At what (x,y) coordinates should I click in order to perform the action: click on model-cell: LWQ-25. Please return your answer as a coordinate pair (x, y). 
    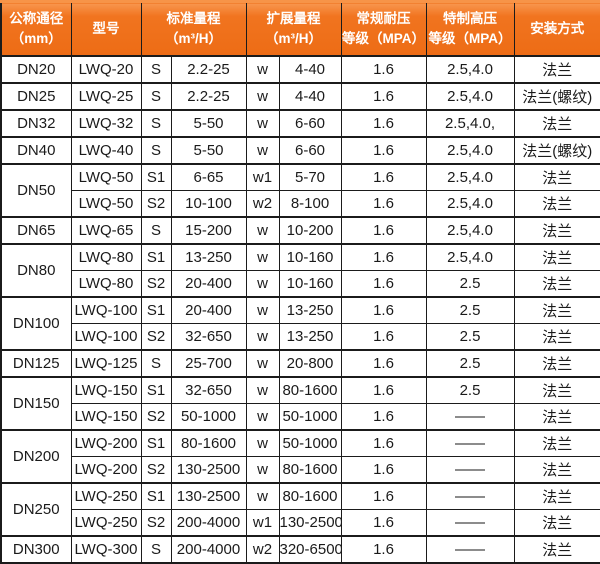
    Looking at the image, I should click on (106, 96).